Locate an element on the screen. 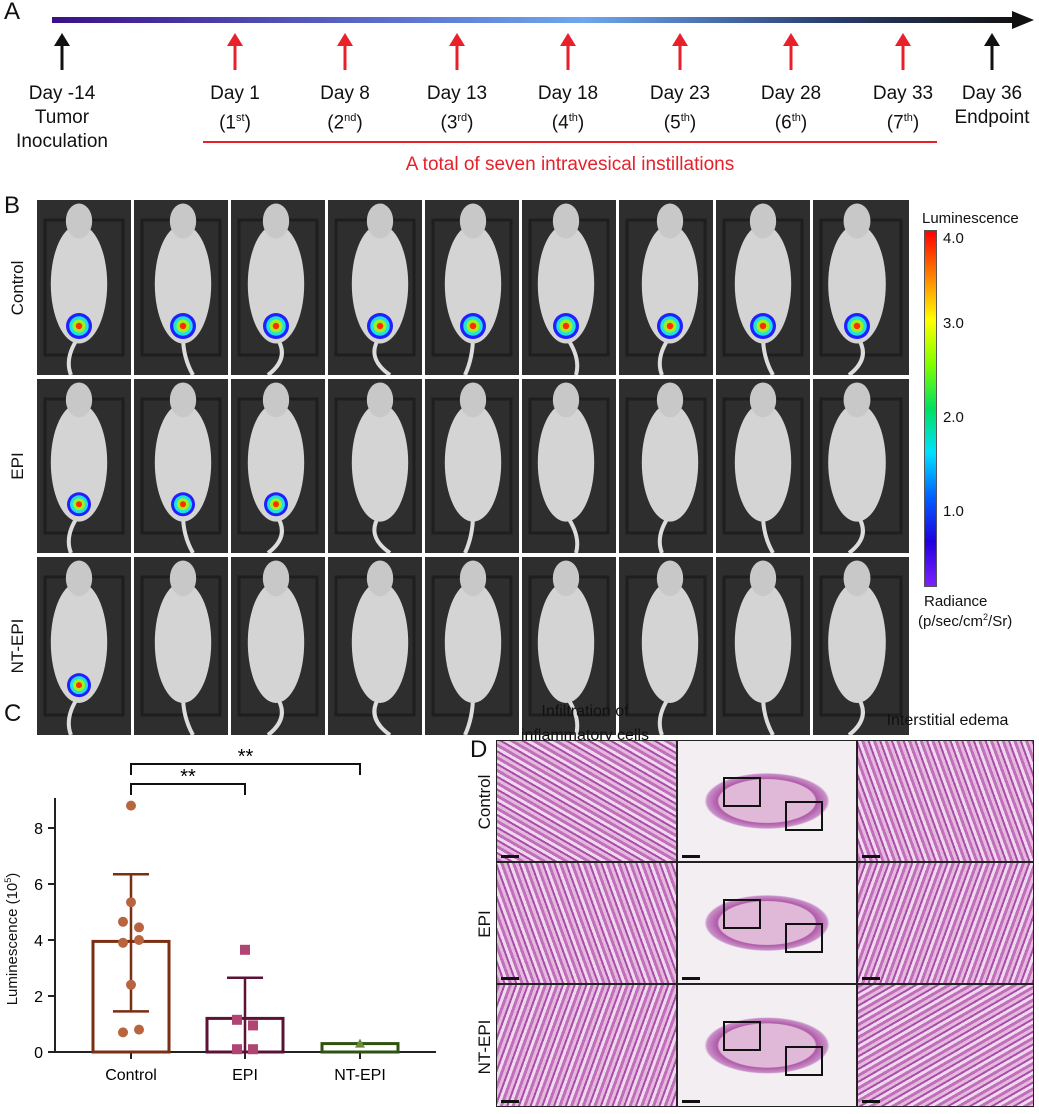  unit-part: (p/sec/cm is located at coordinates (951, 621).